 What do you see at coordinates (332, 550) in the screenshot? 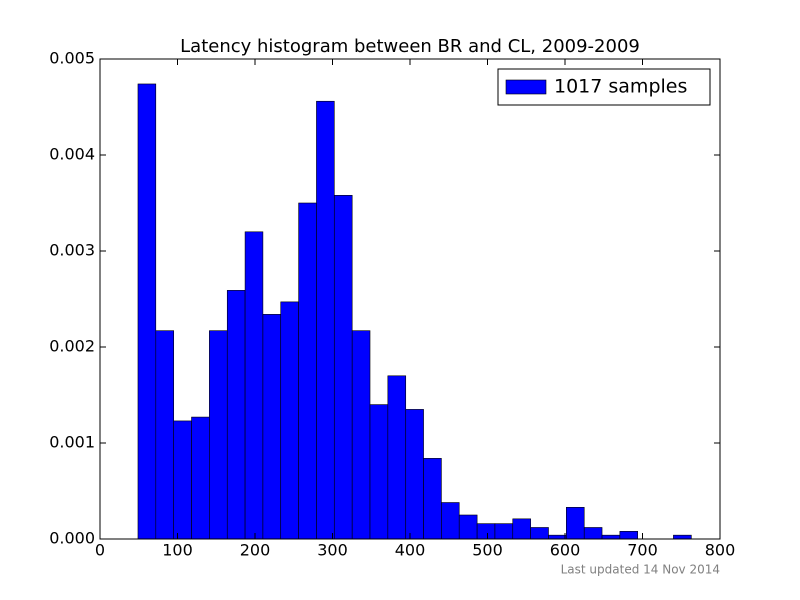
I see `x-tick-label: 300` at bounding box center [332, 550].